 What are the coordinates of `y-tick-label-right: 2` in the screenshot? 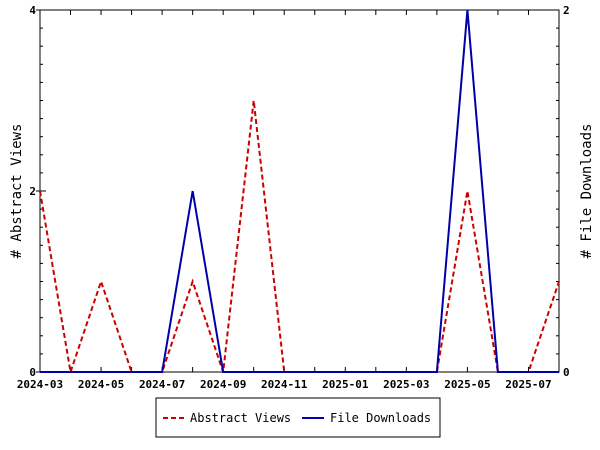 It's located at (566, 10).